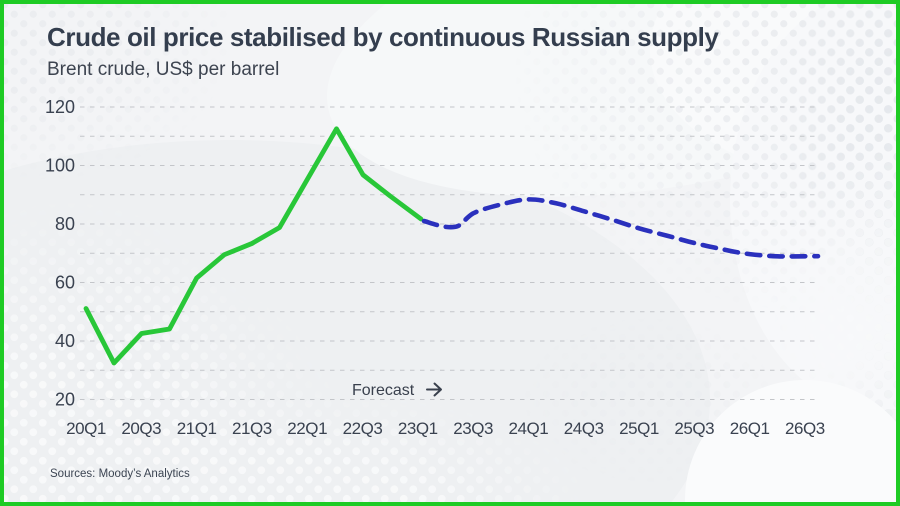 The image size is (900, 506). Describe the element at coordinates (65, 400) in the screenshot. I see `svg-text: 20` at that location.